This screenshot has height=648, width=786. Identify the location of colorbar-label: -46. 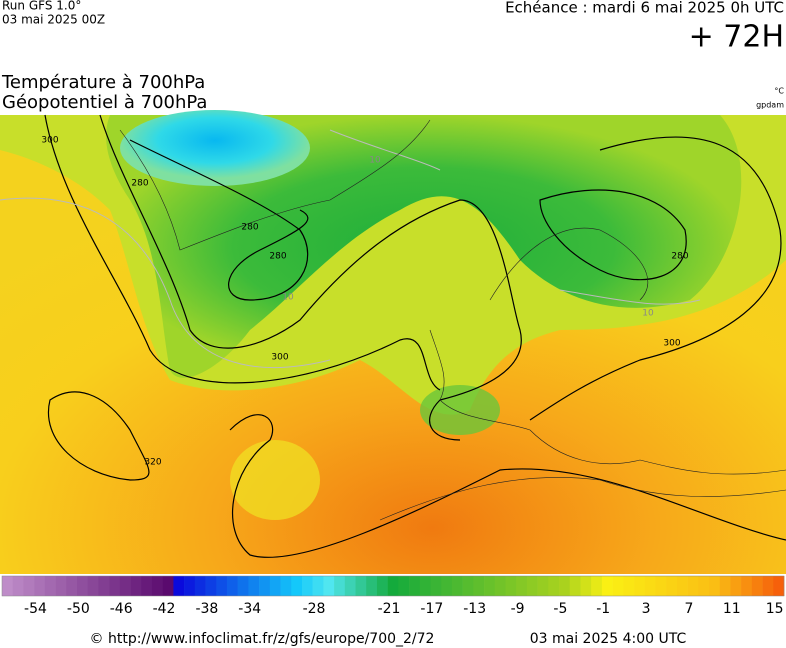
(121, 609).